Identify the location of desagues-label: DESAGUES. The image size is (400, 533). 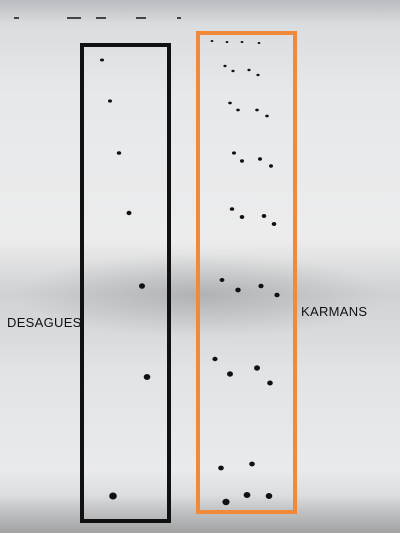
(44, 322).